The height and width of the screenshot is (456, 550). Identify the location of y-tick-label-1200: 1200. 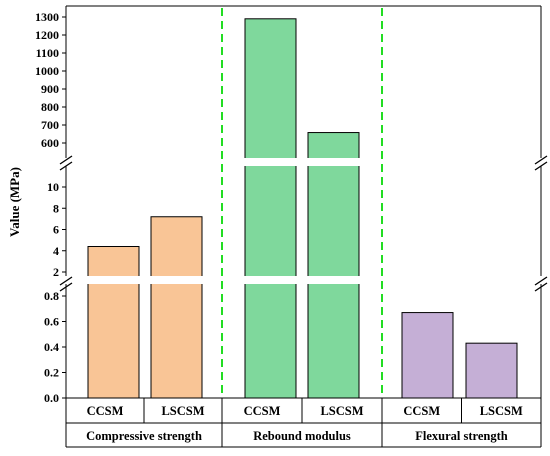
(47, 35).